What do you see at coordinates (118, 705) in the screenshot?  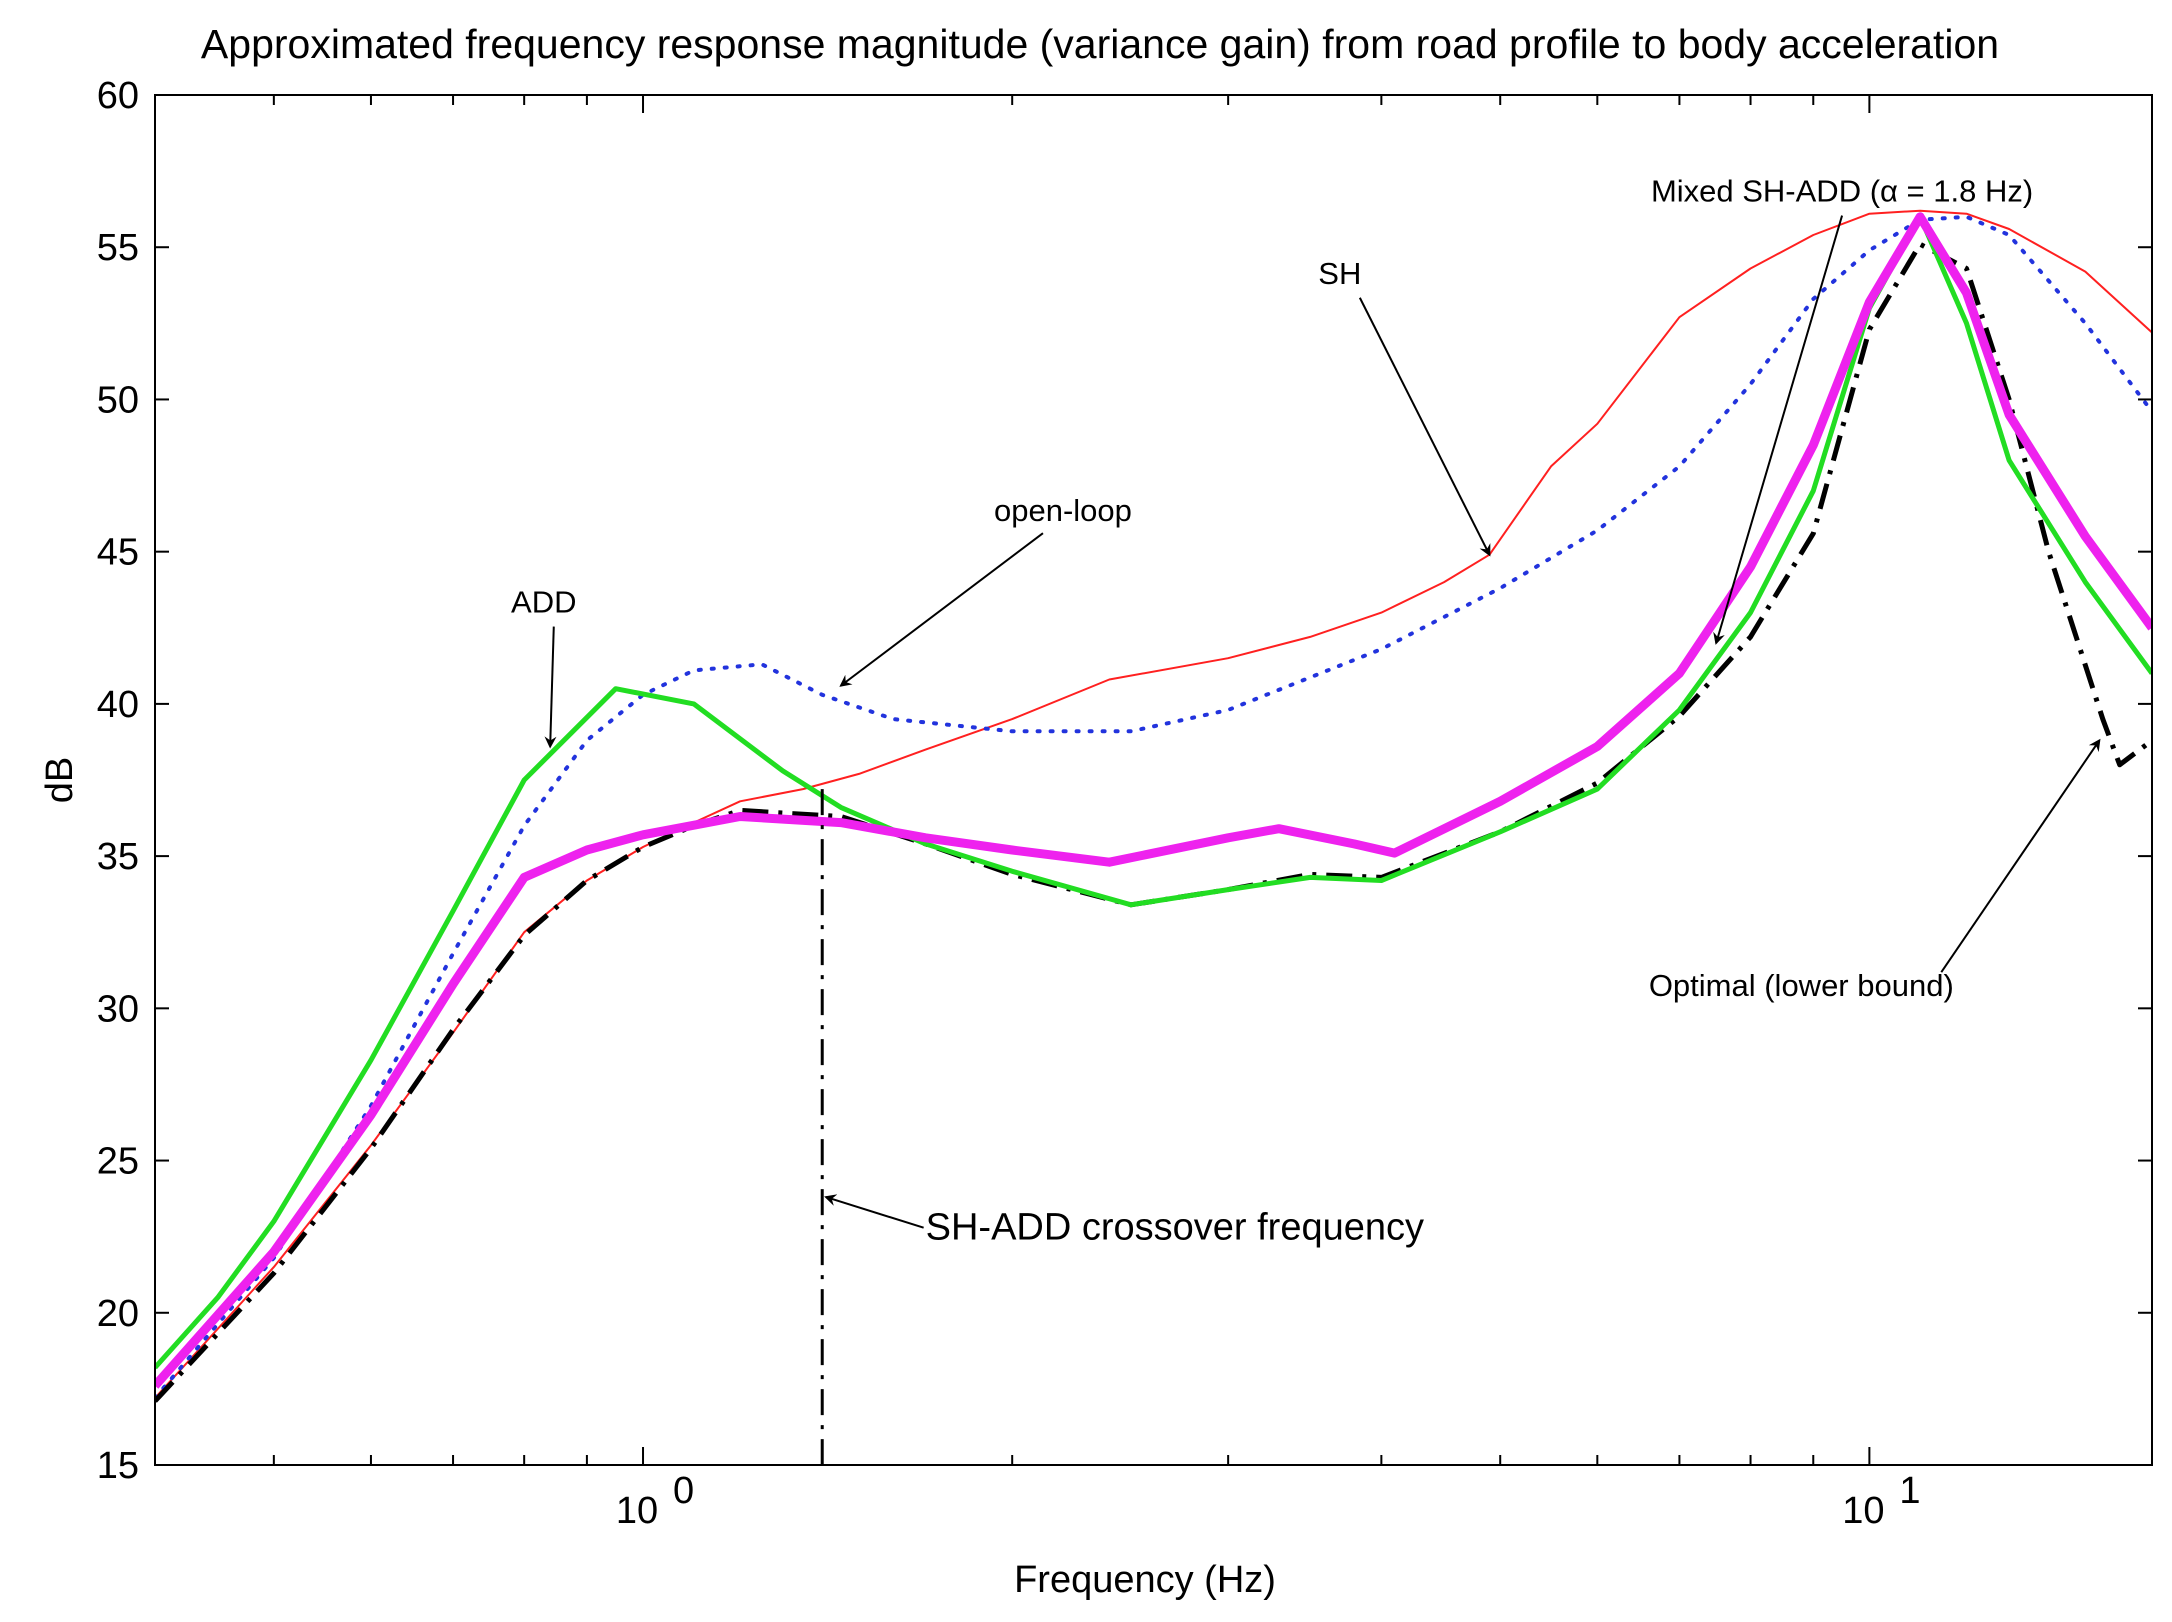 I see `y-tick-label: 40` at bounding box center [118, 705].